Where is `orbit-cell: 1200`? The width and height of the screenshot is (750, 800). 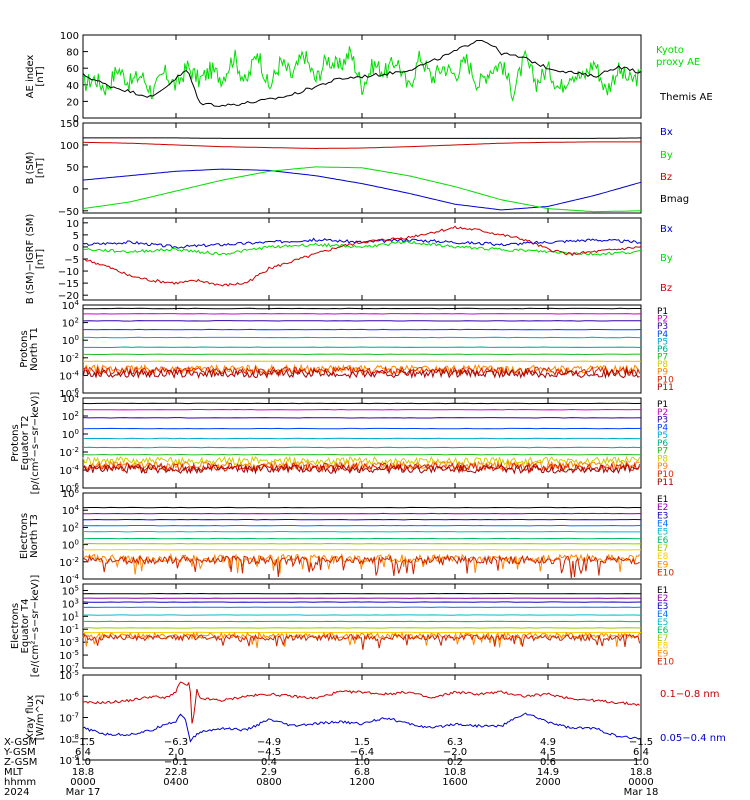
orbit-cell: 1200 is located at coordinates (362, 782).